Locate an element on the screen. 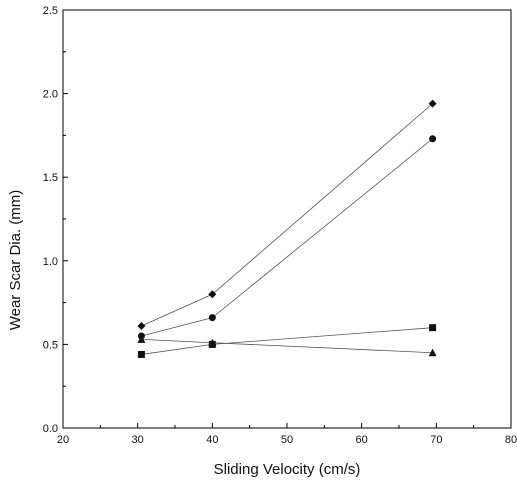 The height and width of the screenshot is (483, 517). x-tick-label: 80 is located at coordinates (511, 440).